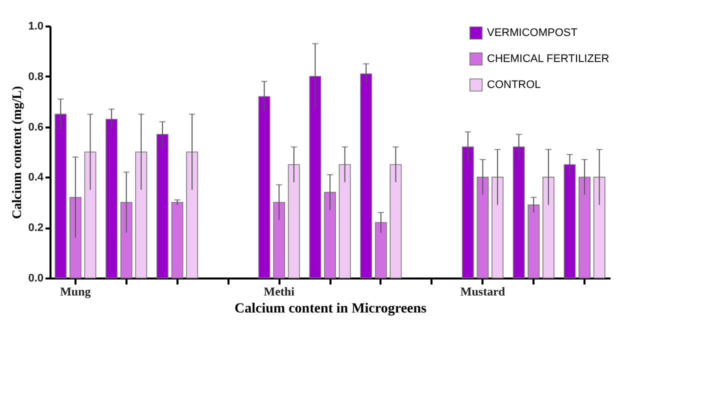  I want to click on legend-label: VERMICOMPOST, so click(532, 33).